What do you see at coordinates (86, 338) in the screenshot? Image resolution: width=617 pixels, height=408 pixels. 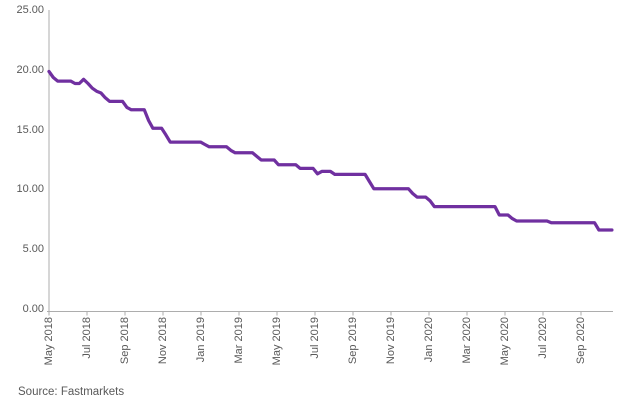 I see `x-axis-label: Jul 2018` at bounding box center [86, 338].